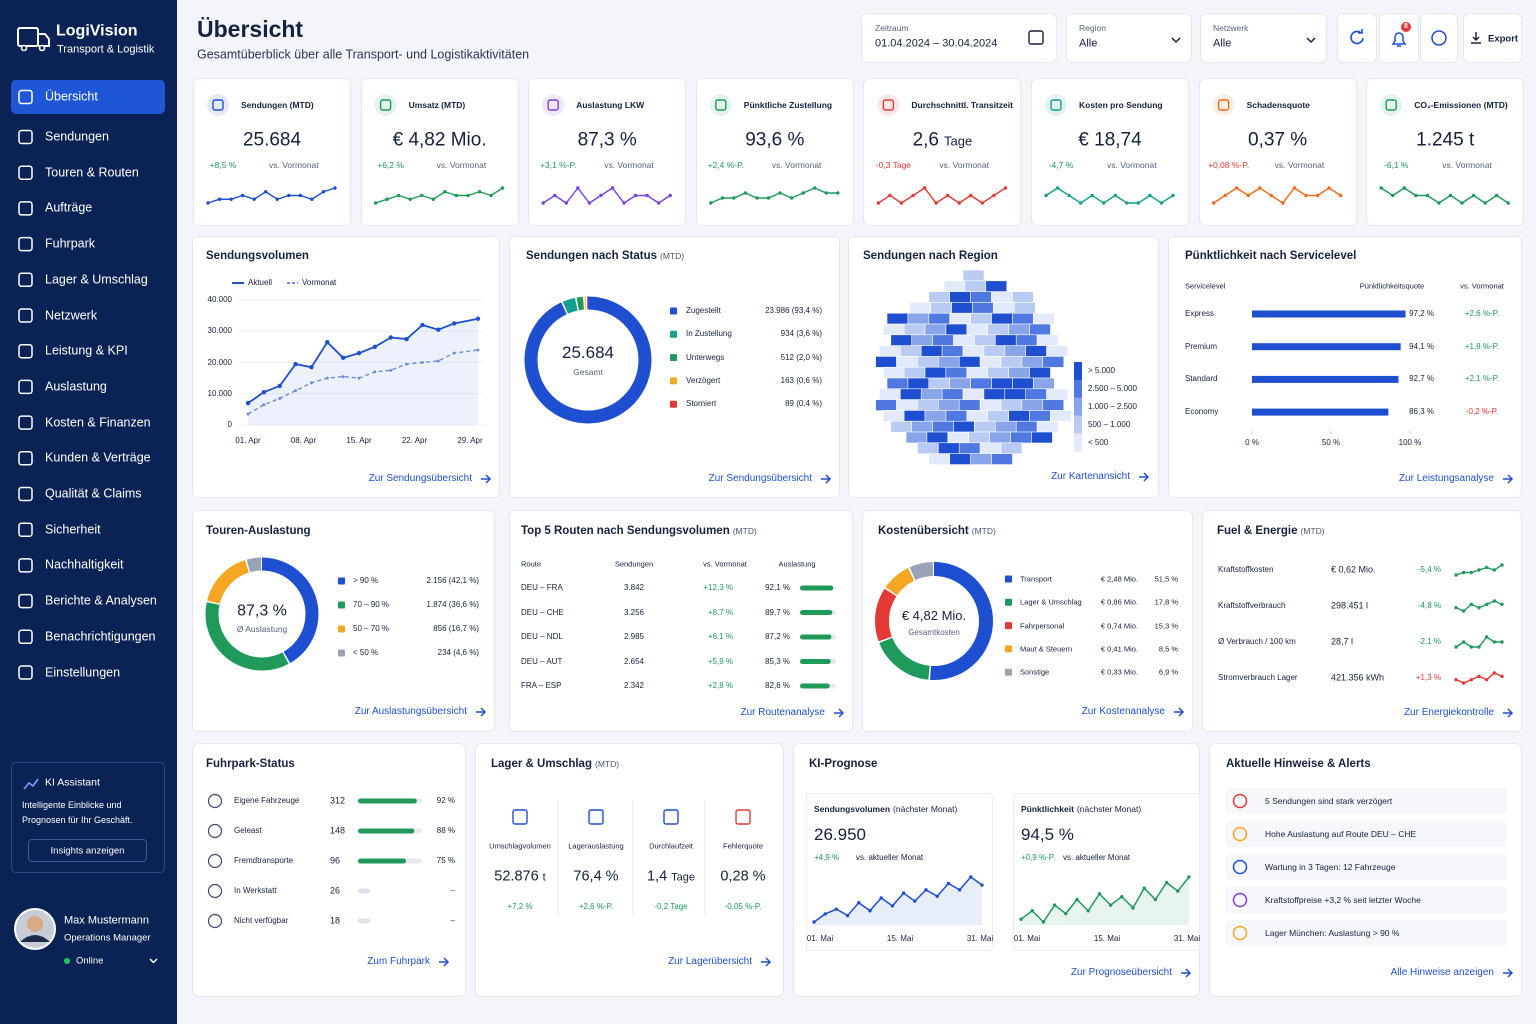 The width and height of the screenshot is (1536, 1024). What do you see at coordinates (1421, 346) in the screenshot?
I see `bar-value: 94,1 %` at bounding box center [1421, 346].